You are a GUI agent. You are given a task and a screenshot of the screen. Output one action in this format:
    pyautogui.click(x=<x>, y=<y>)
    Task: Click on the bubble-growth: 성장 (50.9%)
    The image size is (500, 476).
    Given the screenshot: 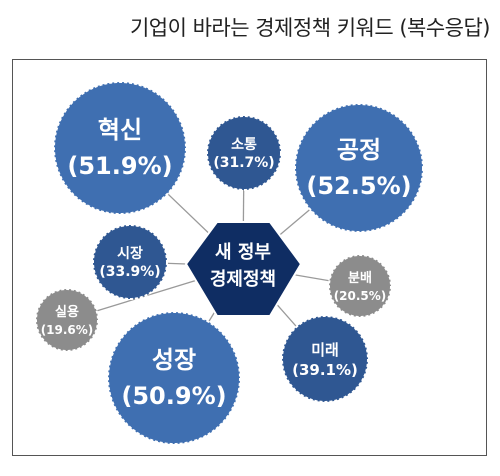 What is the action you would take?
    pyautogui.click(x=174, y=378)
    